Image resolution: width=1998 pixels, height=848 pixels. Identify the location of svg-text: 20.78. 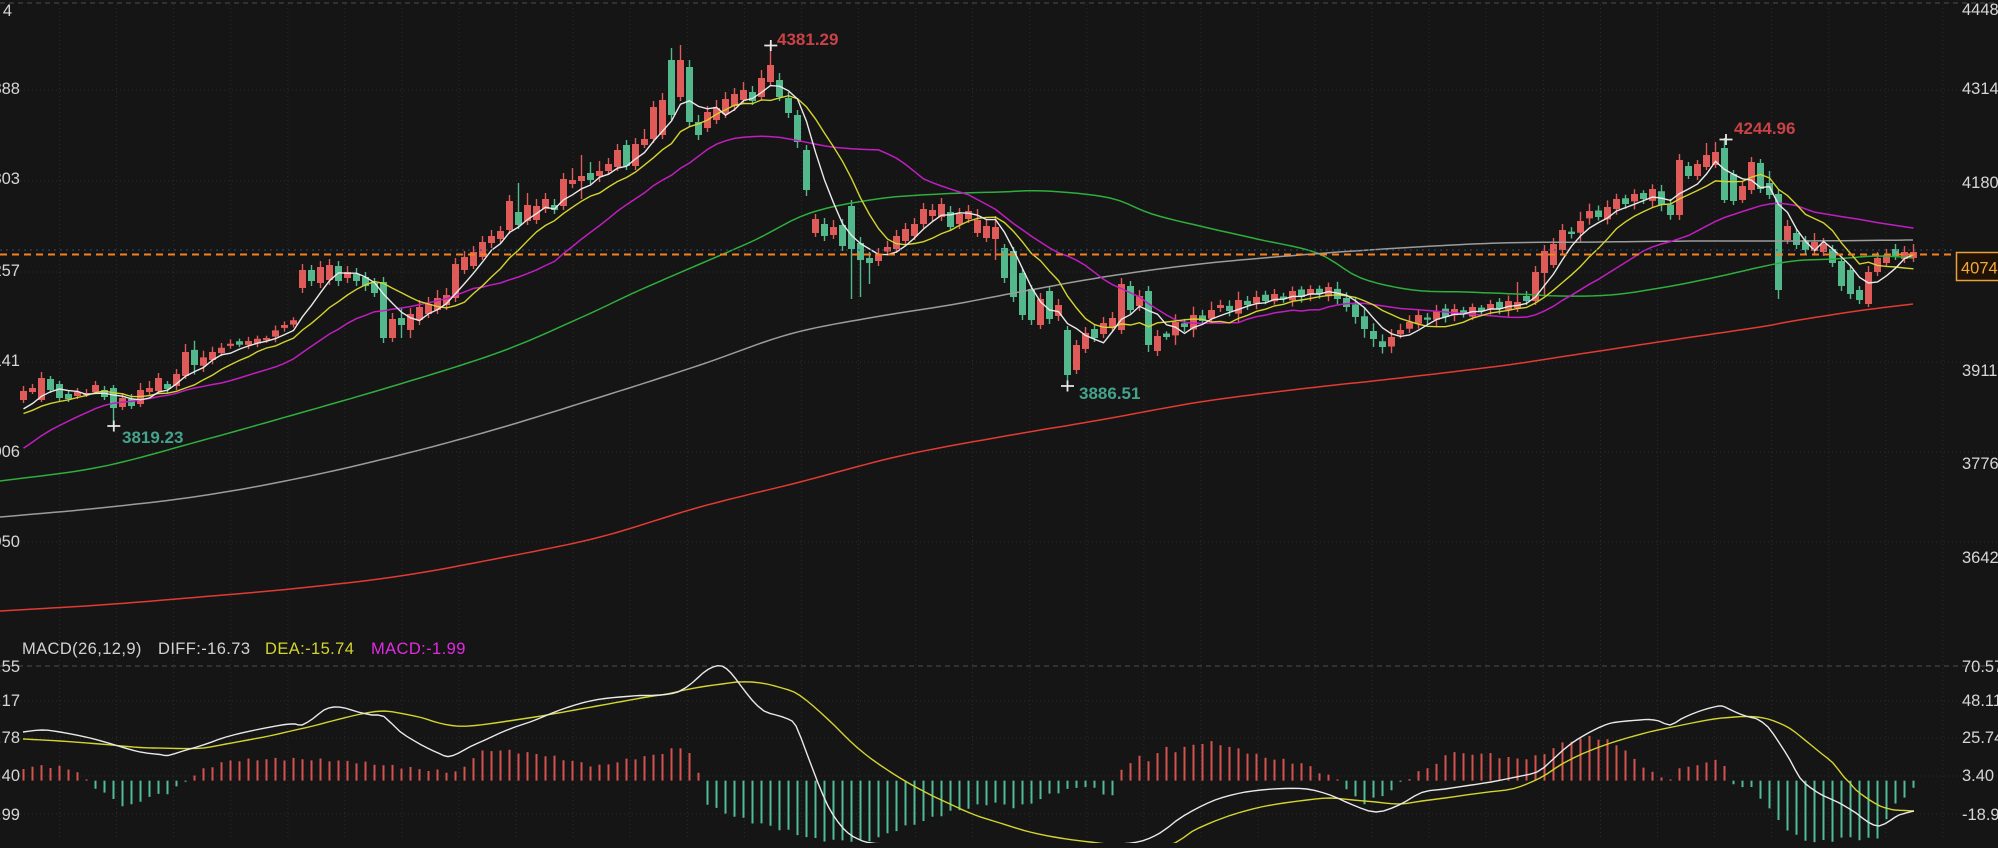
(10, 738).